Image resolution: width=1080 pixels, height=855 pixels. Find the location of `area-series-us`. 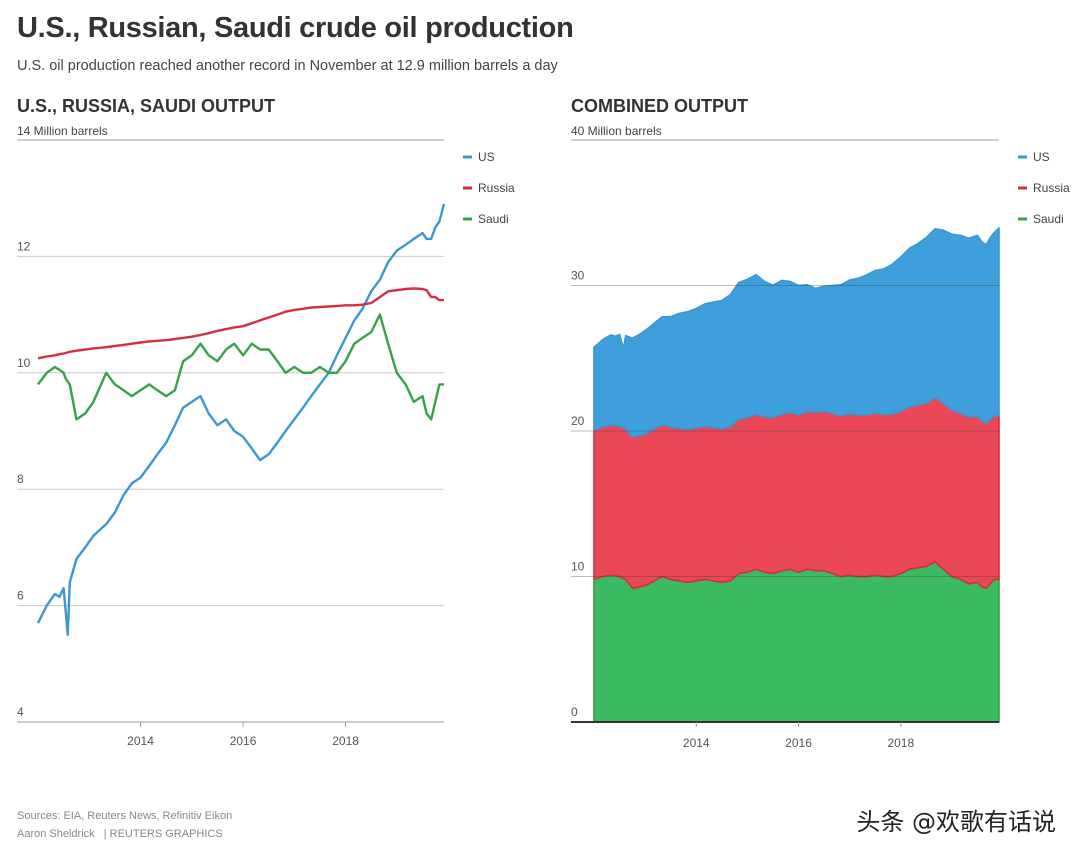

area-series-us is located at coordinates (796, 332).